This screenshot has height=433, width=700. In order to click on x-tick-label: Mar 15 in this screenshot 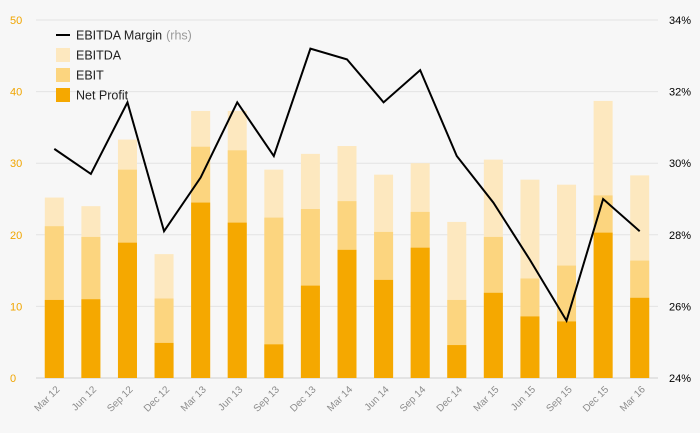, I will do `click(487, 399)`.